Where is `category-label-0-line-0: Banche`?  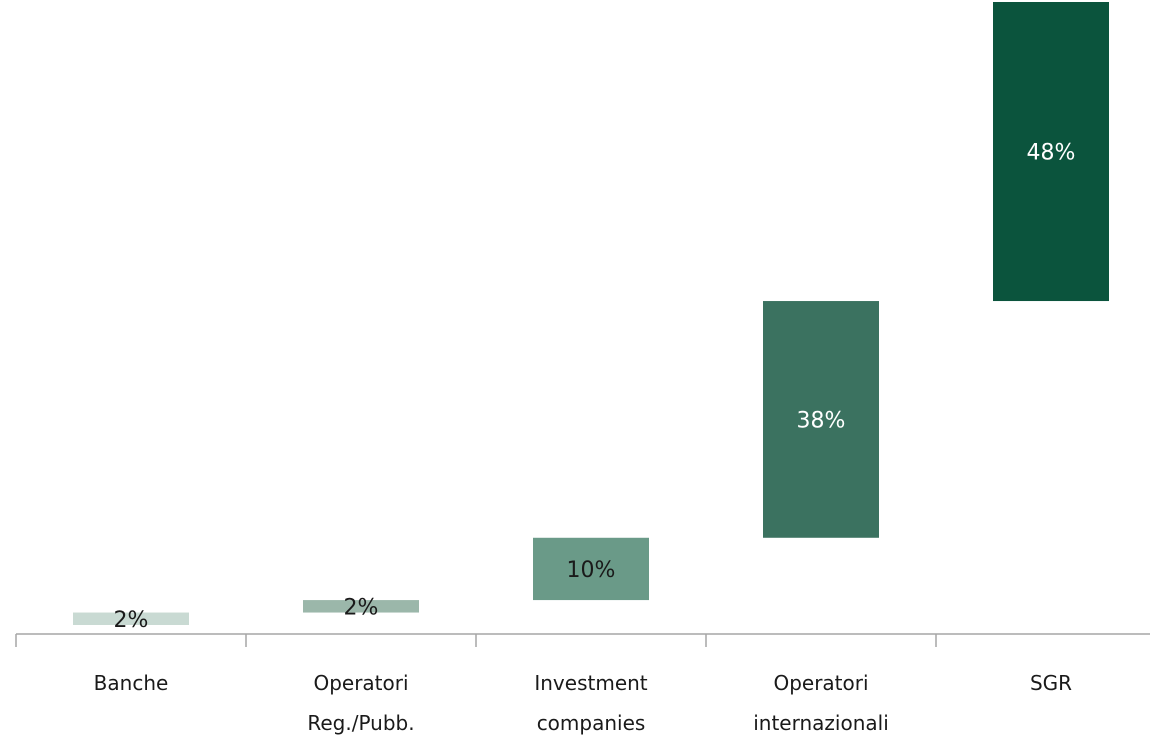 category-label-0-line-0: Banche is located at coordinates (131, 683).